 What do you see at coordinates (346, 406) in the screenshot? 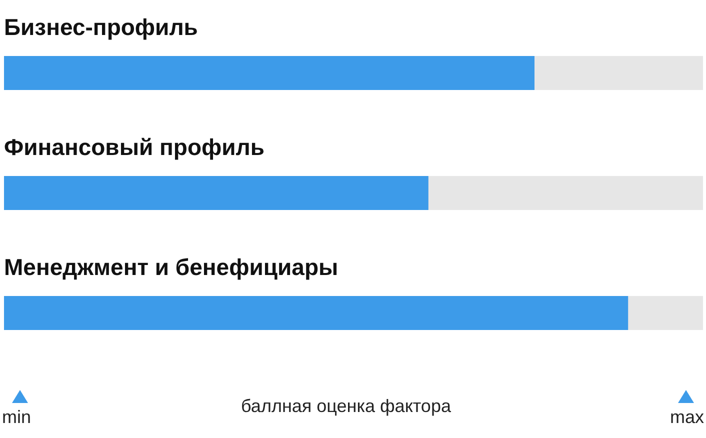
I see `x-axis-title: баллная оценка фактора` at bounding box center [346, 406].